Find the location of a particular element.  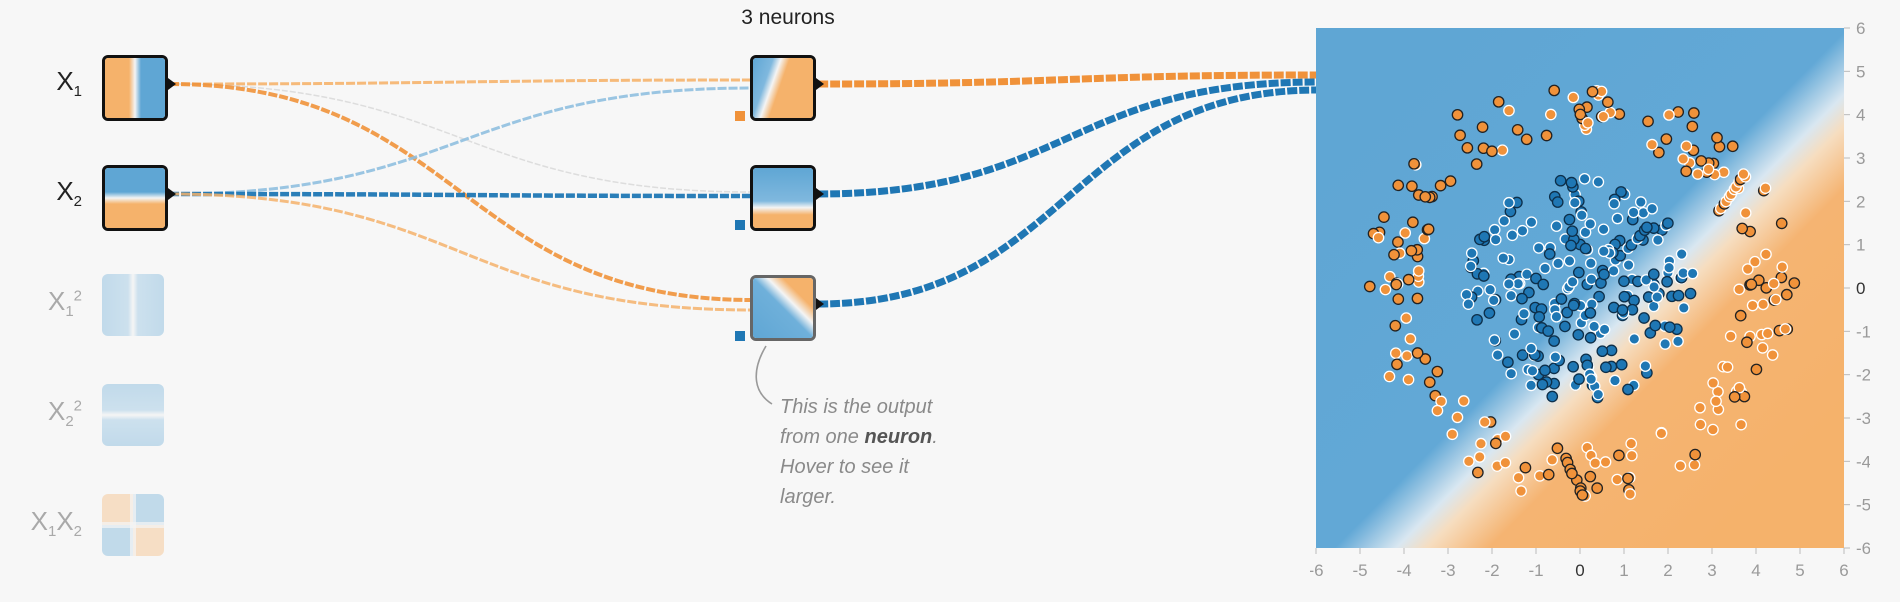

hidden-neuron-3-heatmap is located at coordinates (783, 308).